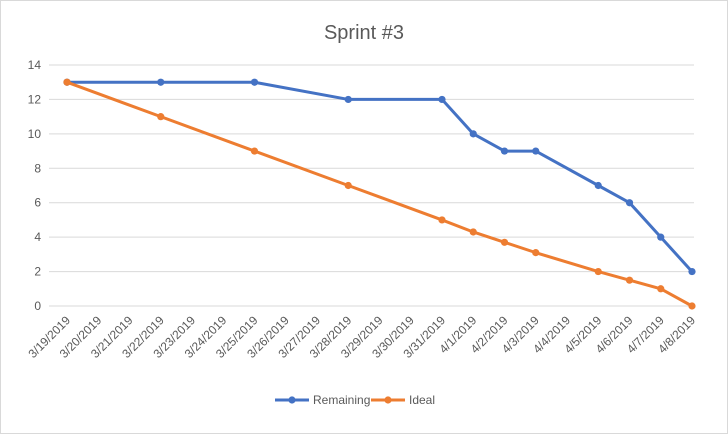 Image resolution: width=728 pixels, height=438 pixels. What do you see at coordinates (35, 65) in the screenshot?
I see `y-tick-label: 14` at bounding box center [35, 65].